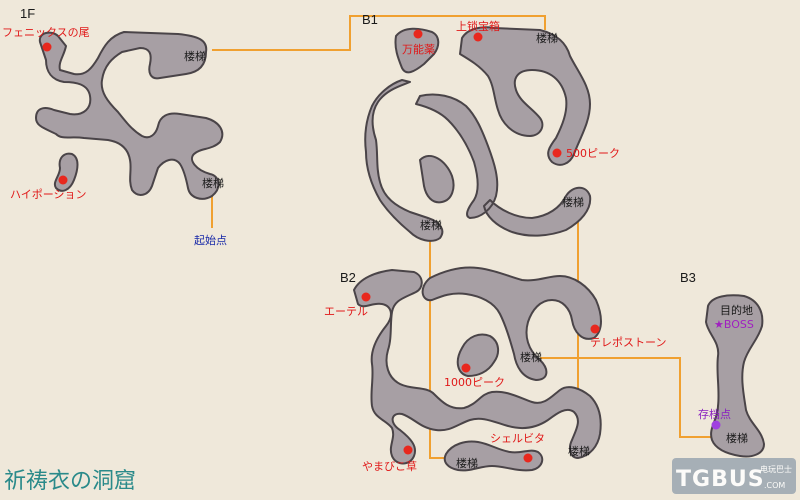  What do you see at coordinates (408, 450) in the screenshot?
I see `marker-echo-herbs` at bounding box center [408, 450].